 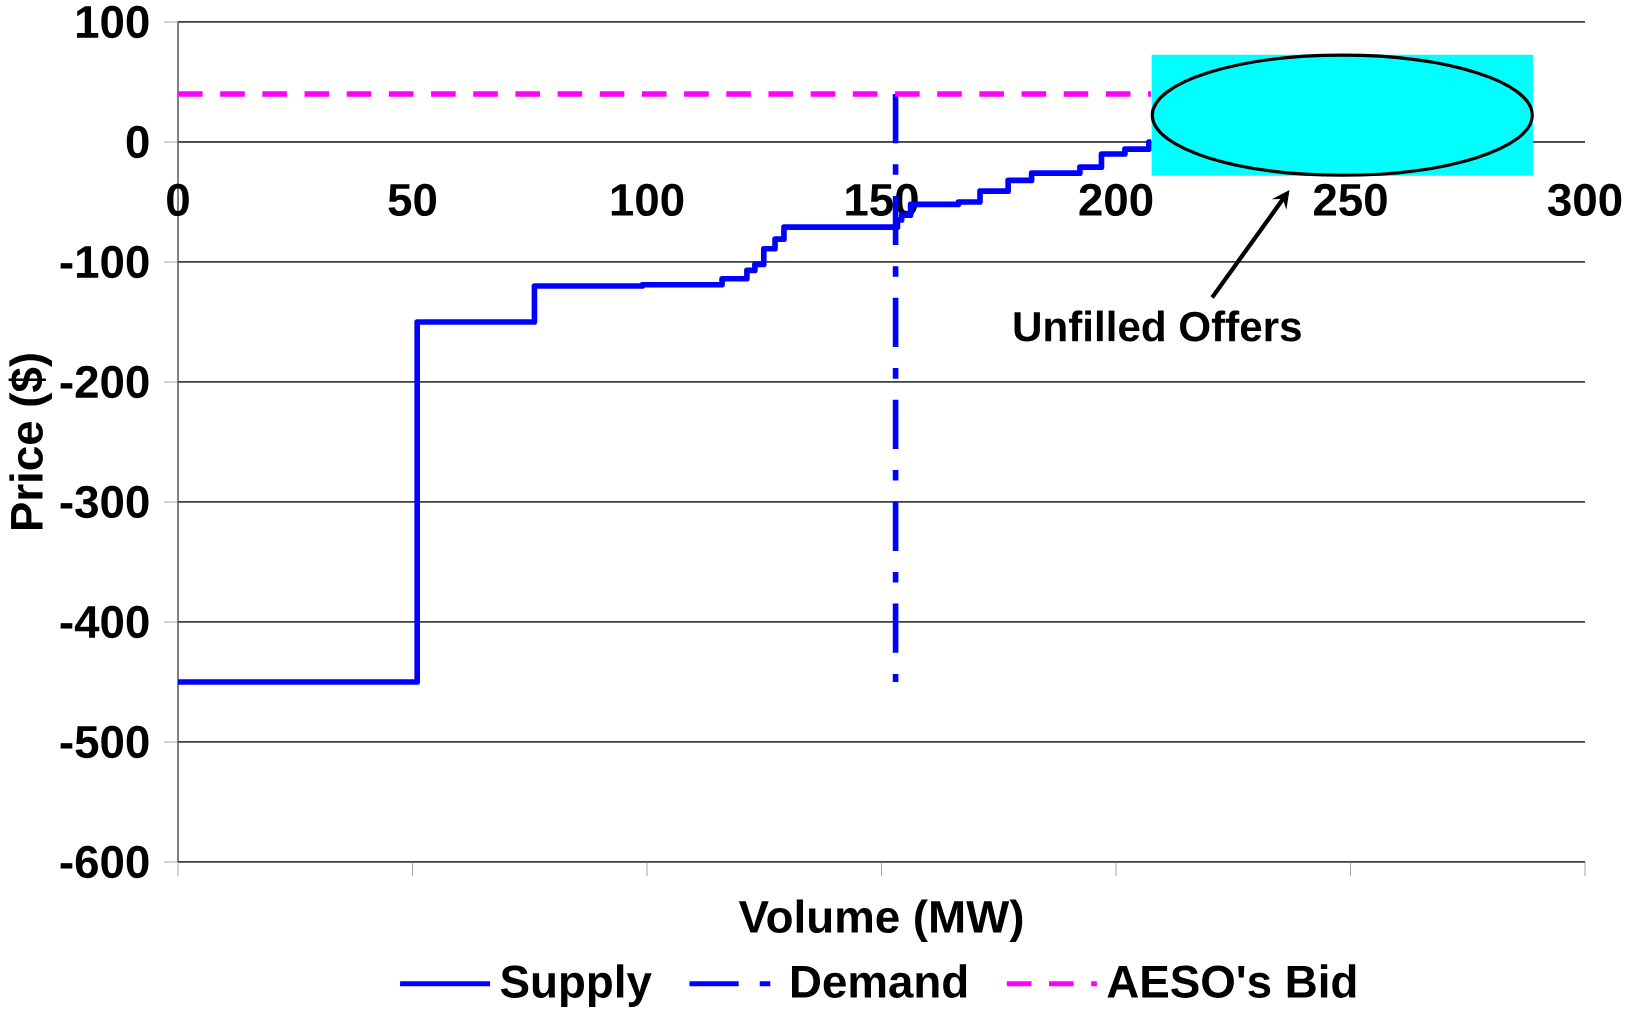 What do you see at coordinates (104, 862) in the screenshot?
I see `y-tick-label: -600` at bounding box center [104, 862].